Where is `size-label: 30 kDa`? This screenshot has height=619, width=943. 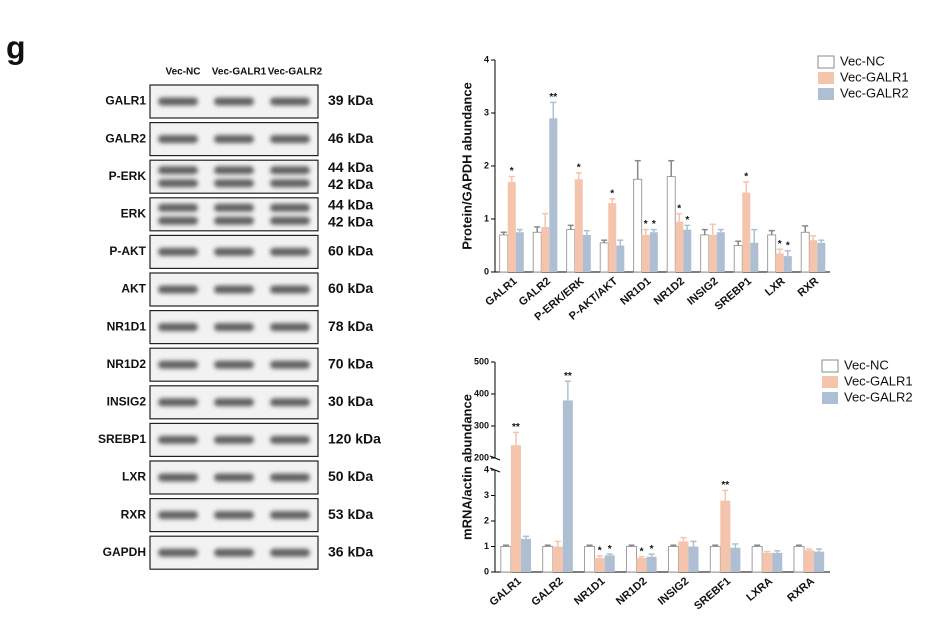 size-label: 30 kDa is located at coordinates (350, 401).